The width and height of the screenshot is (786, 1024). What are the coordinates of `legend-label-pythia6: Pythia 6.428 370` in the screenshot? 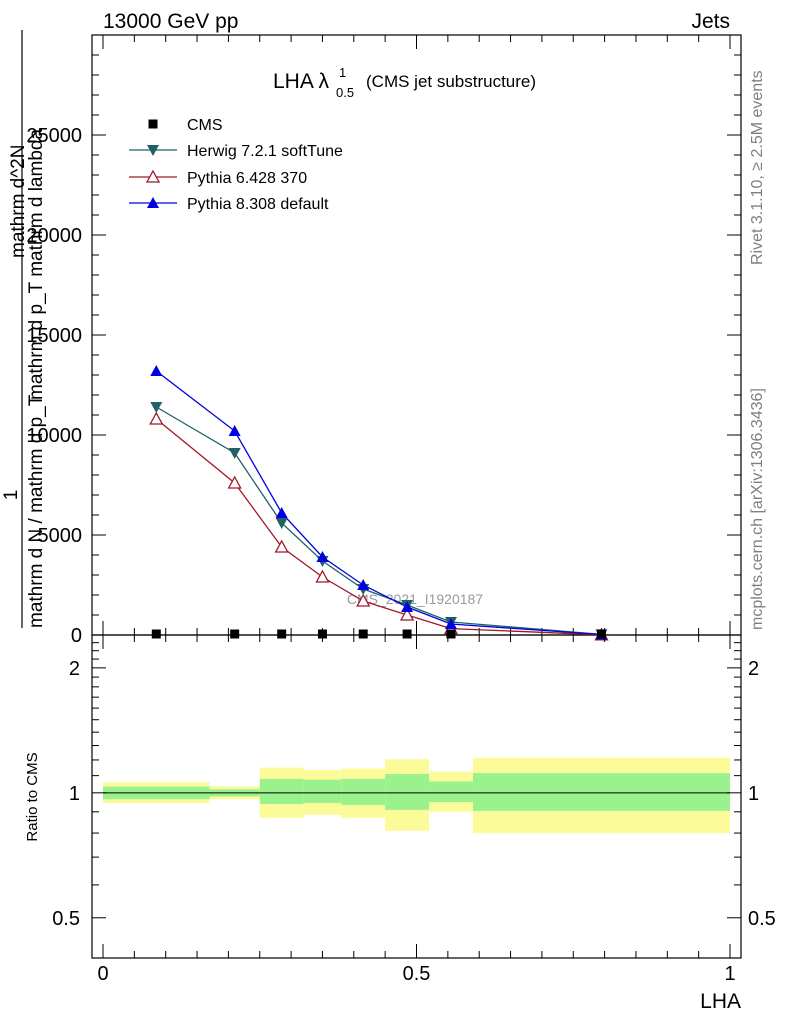 It's located at (247, 178).